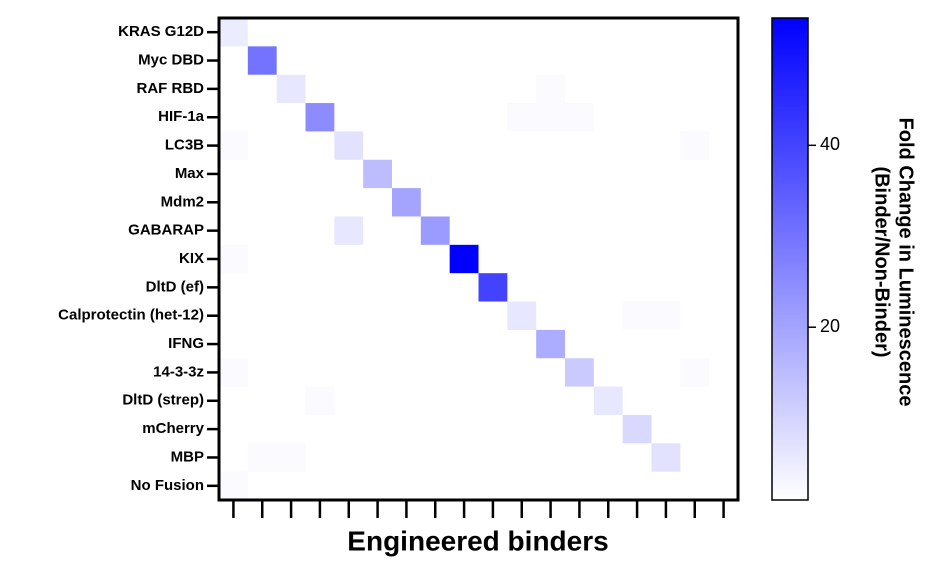 The height and width of the screenshot is (572, 928). Describe the element at coordinates (166, 230) in the screenshot. I see `y-tick-label: GABARAP` at that location.